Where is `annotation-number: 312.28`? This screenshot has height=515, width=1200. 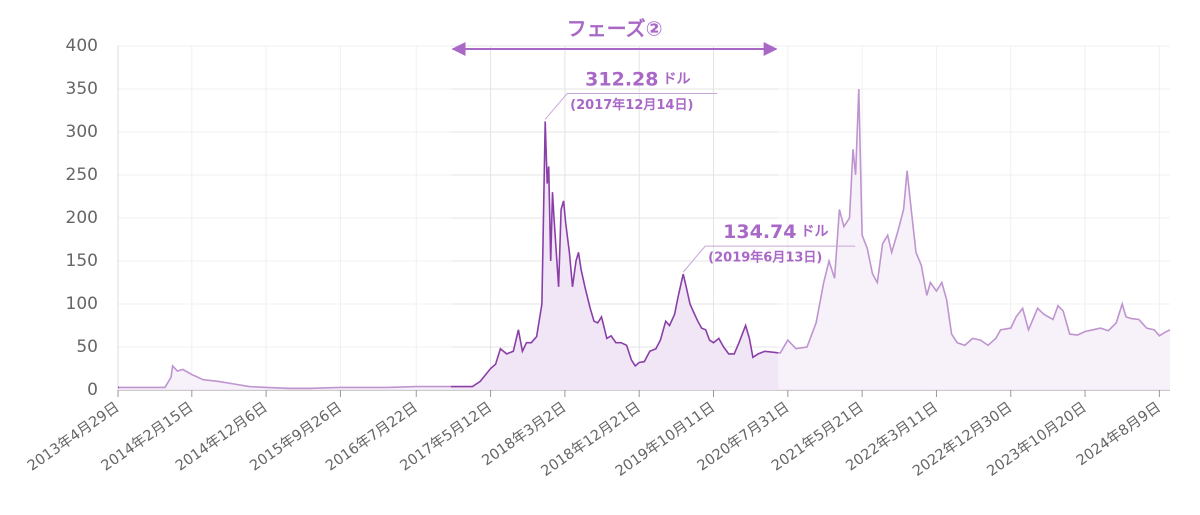
annotation-number: 312.28 is located at coordinates (621, 79).